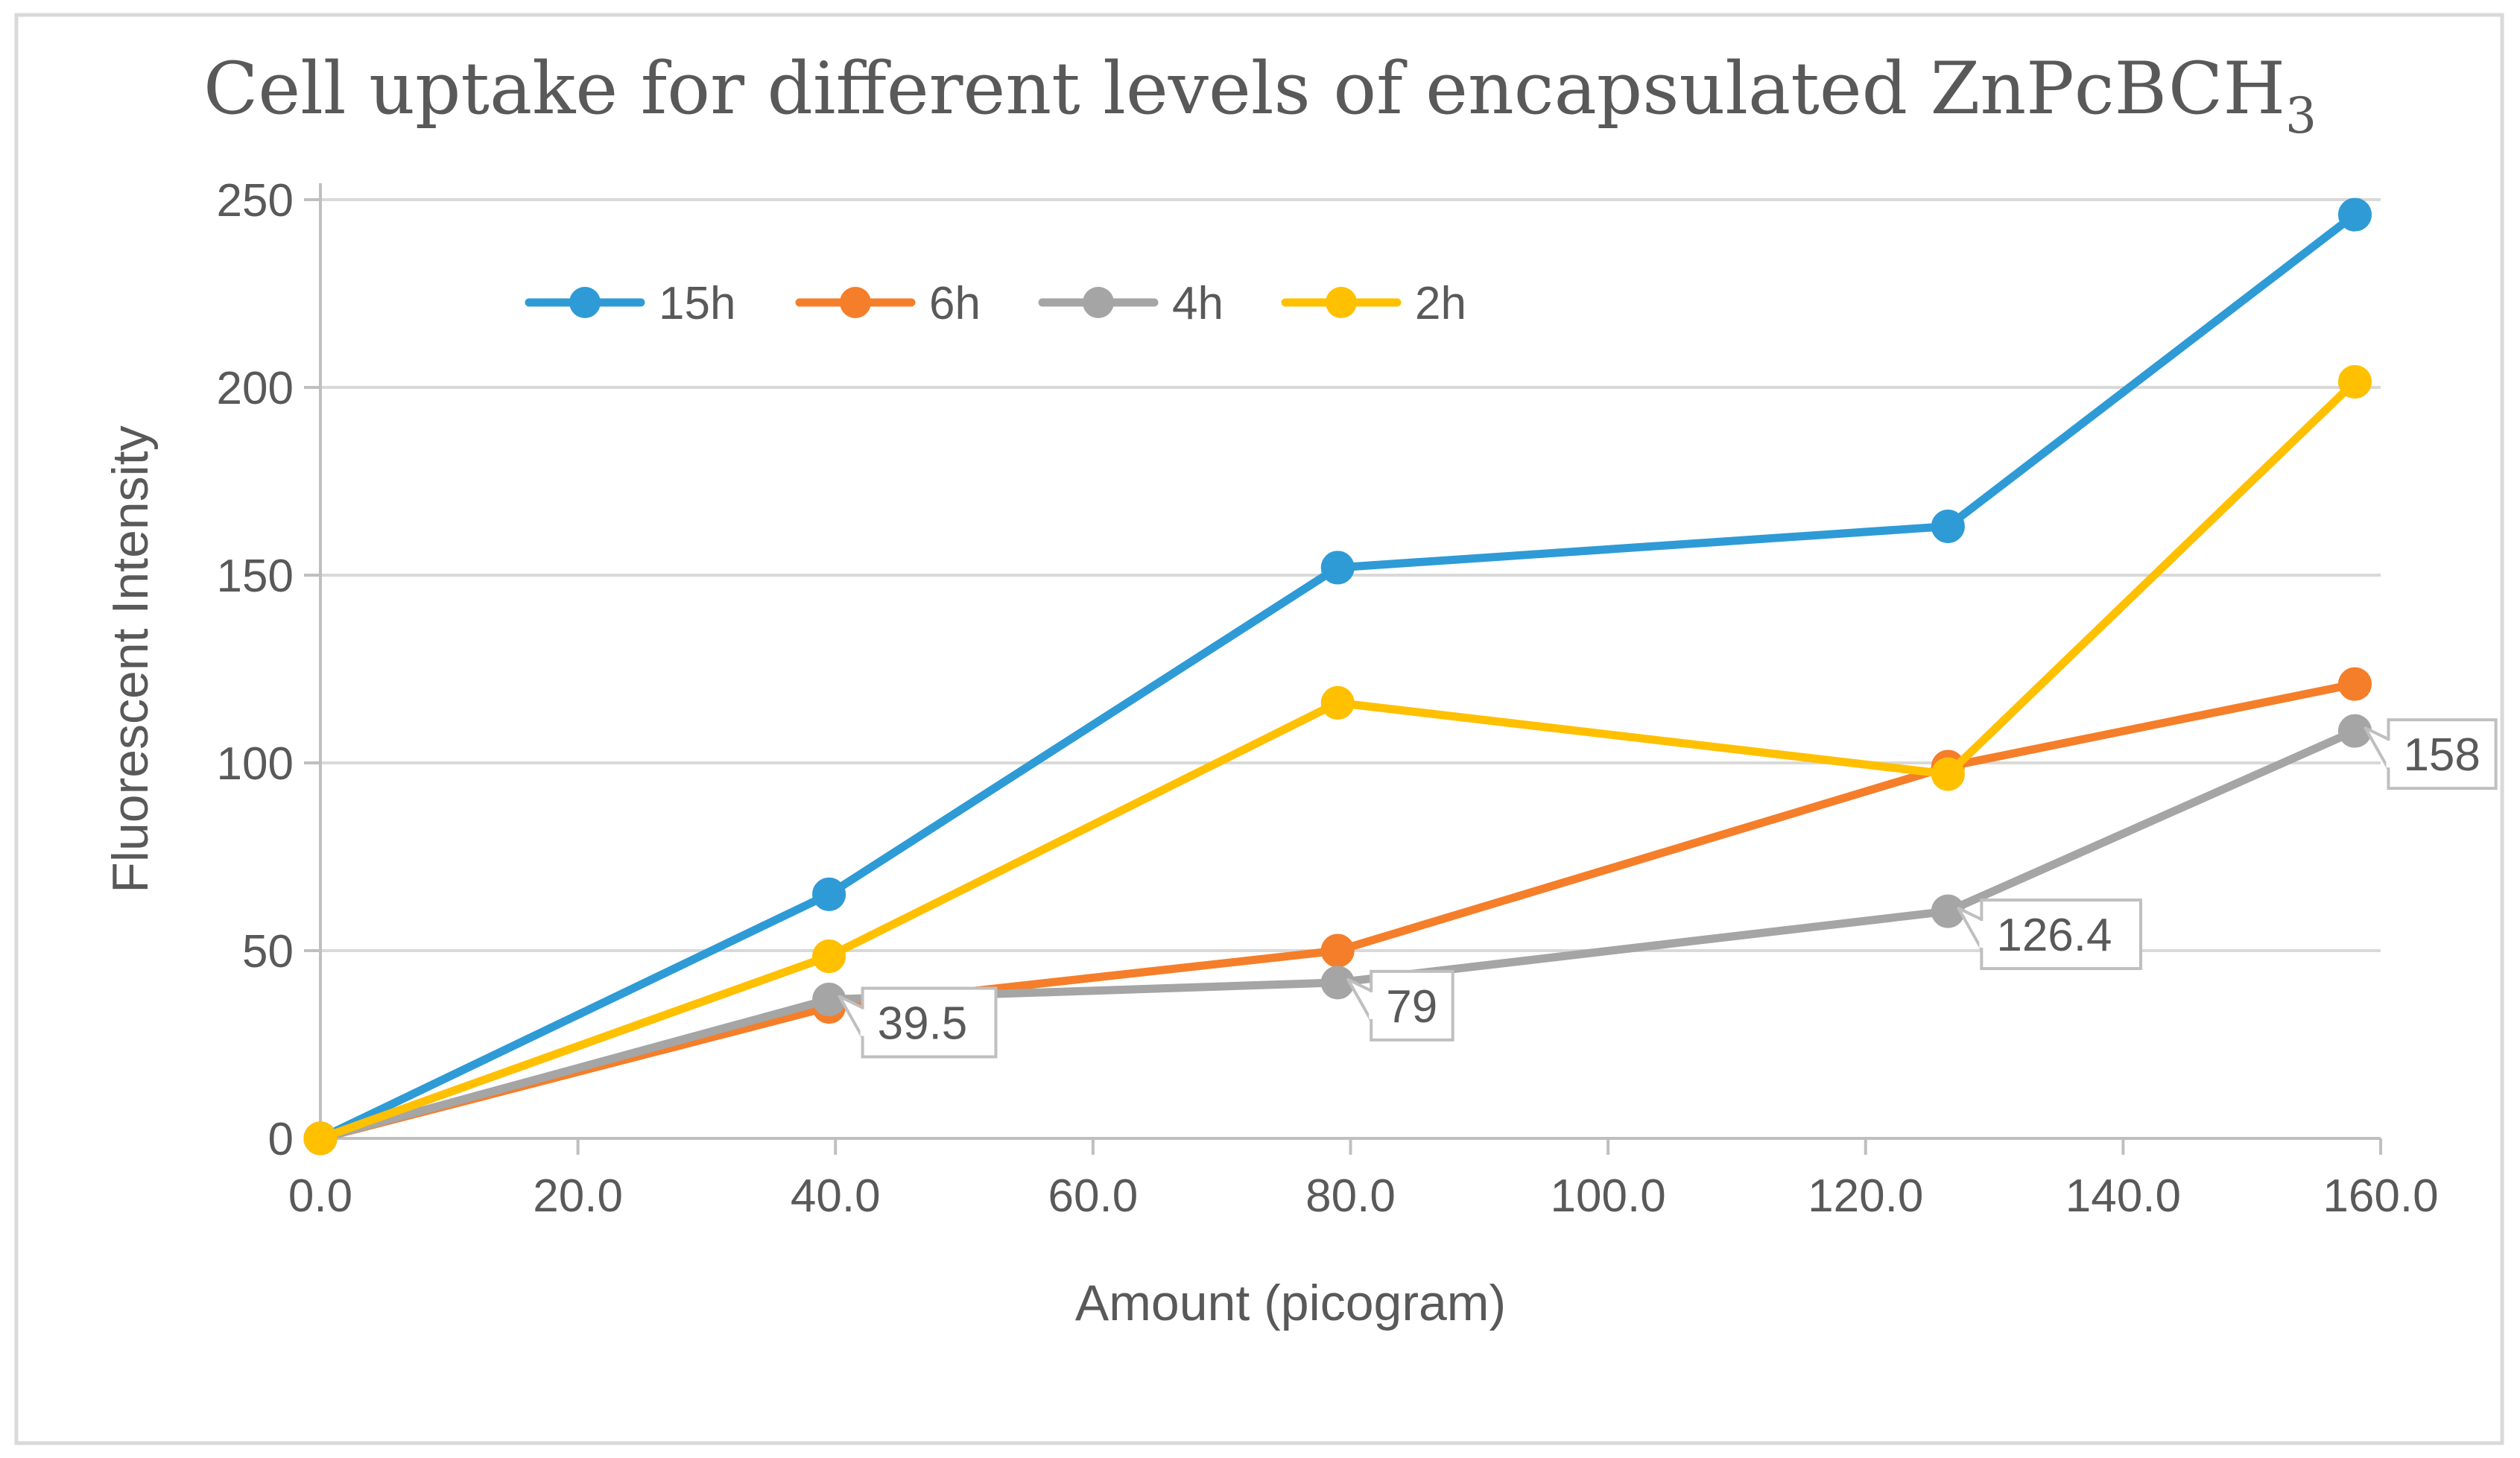 The height and width of the screenshot is (1458, 2520). Describe the element at coordinates (255, 200) in the screenshot. I see `y-tick-label: 250` at that location.